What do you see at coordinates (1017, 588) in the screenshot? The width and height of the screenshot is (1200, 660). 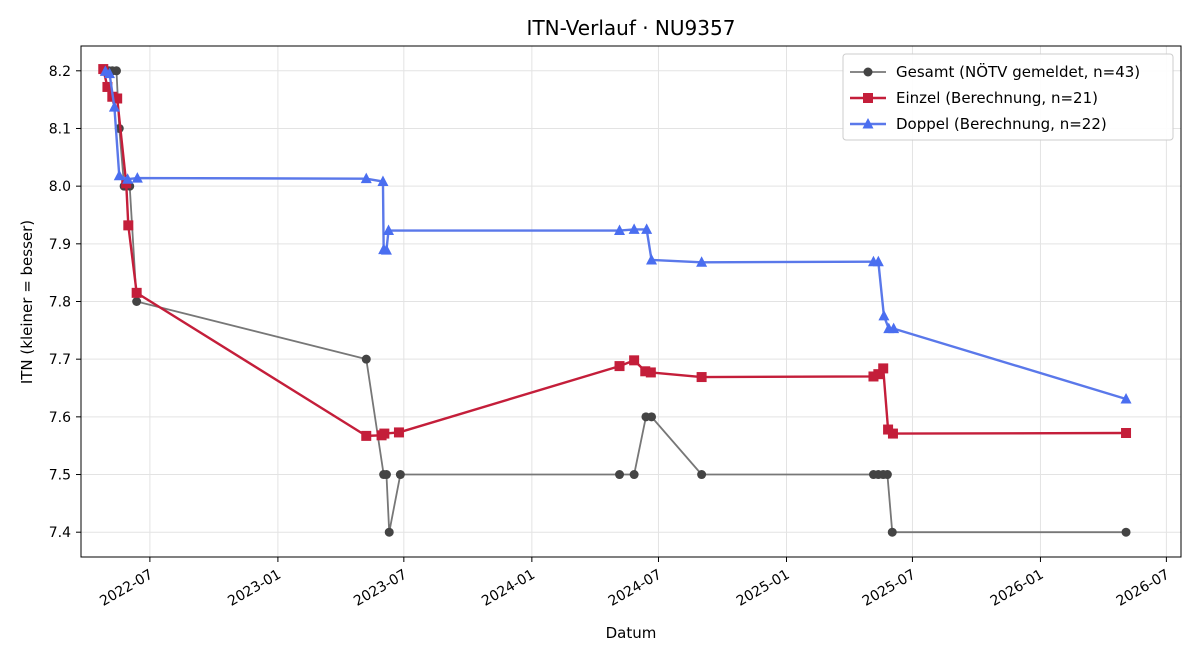 I see `x-tick-label: 2026-01` at bounding box center [1017, 588].